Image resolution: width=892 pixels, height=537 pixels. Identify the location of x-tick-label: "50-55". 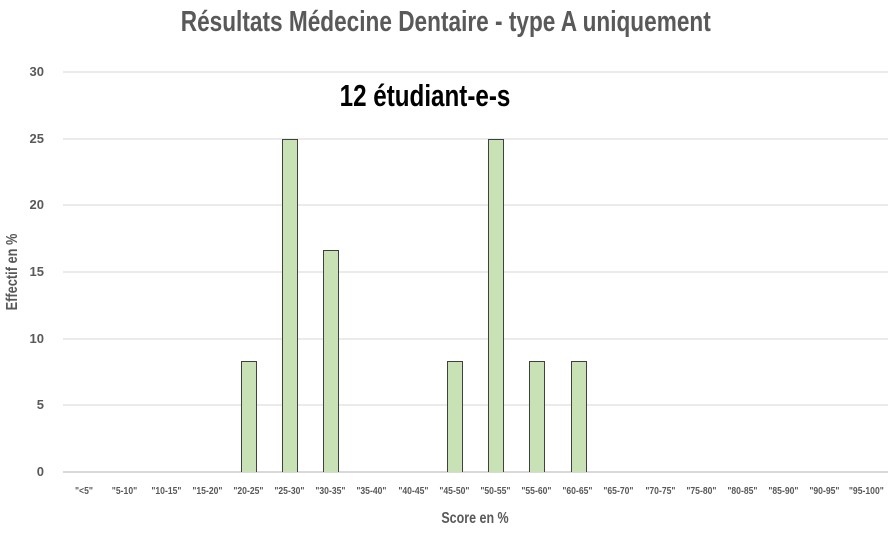
(495, 491).